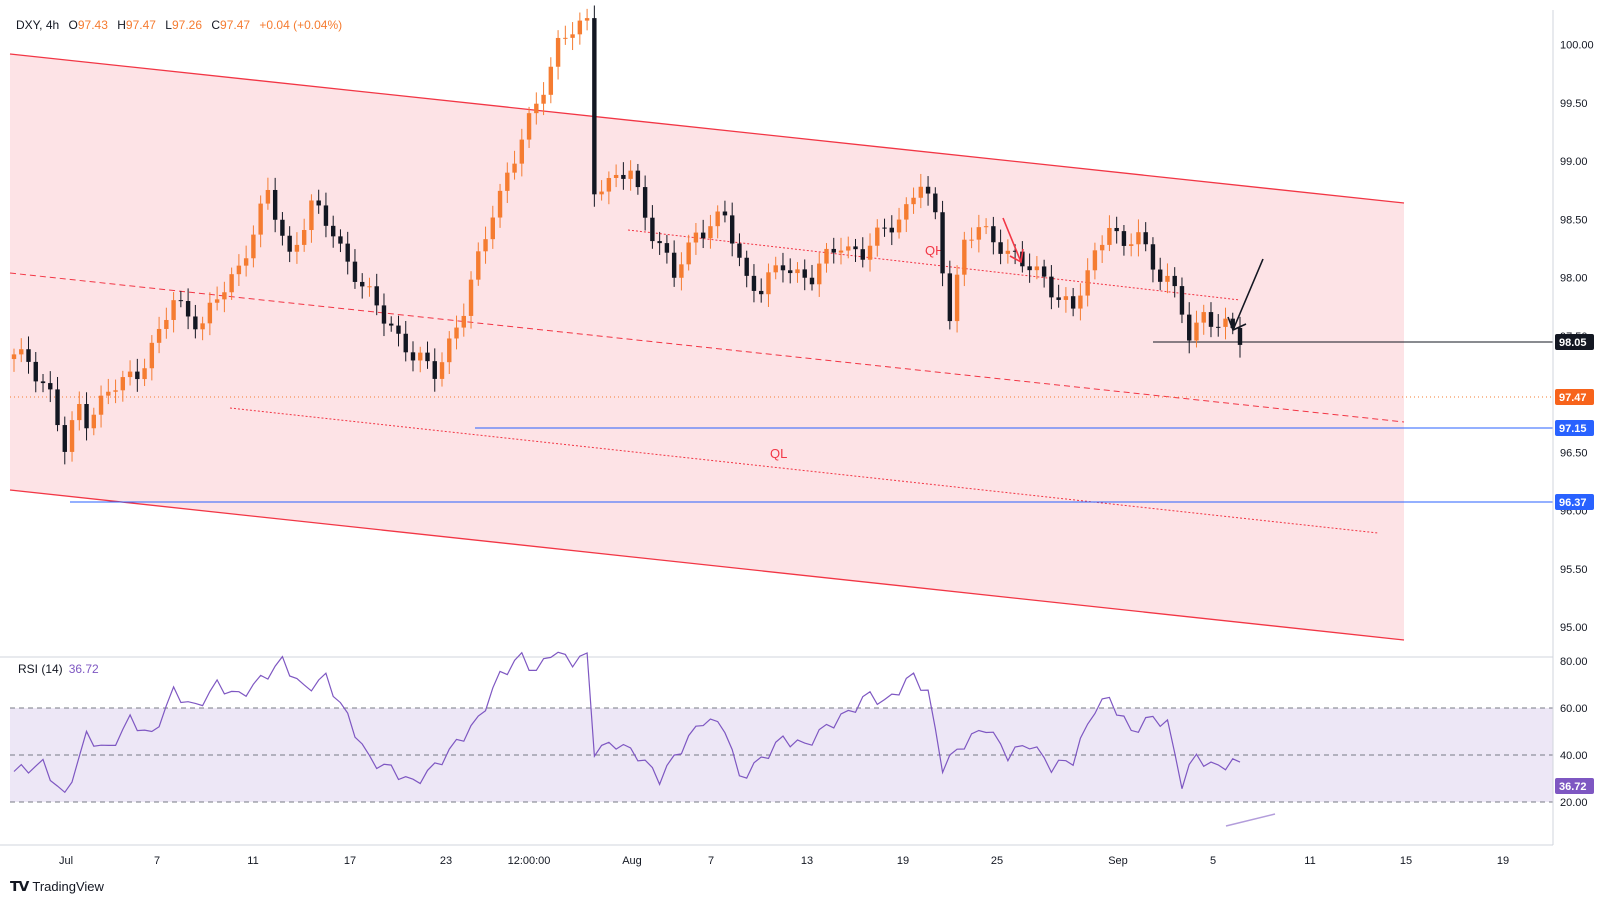  I want to click on channel-lower-line, so click(707, 565).